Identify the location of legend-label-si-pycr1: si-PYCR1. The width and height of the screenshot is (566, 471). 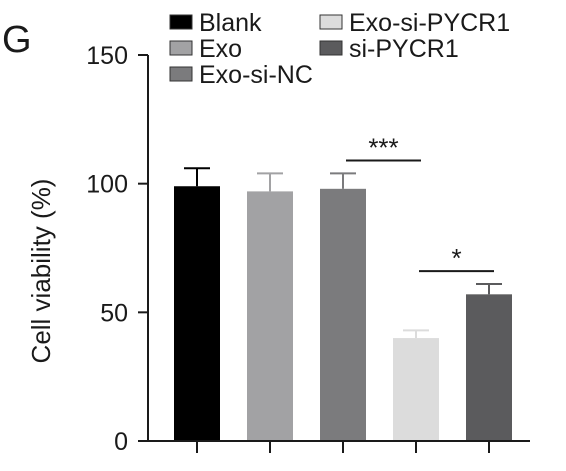
(404, 49).